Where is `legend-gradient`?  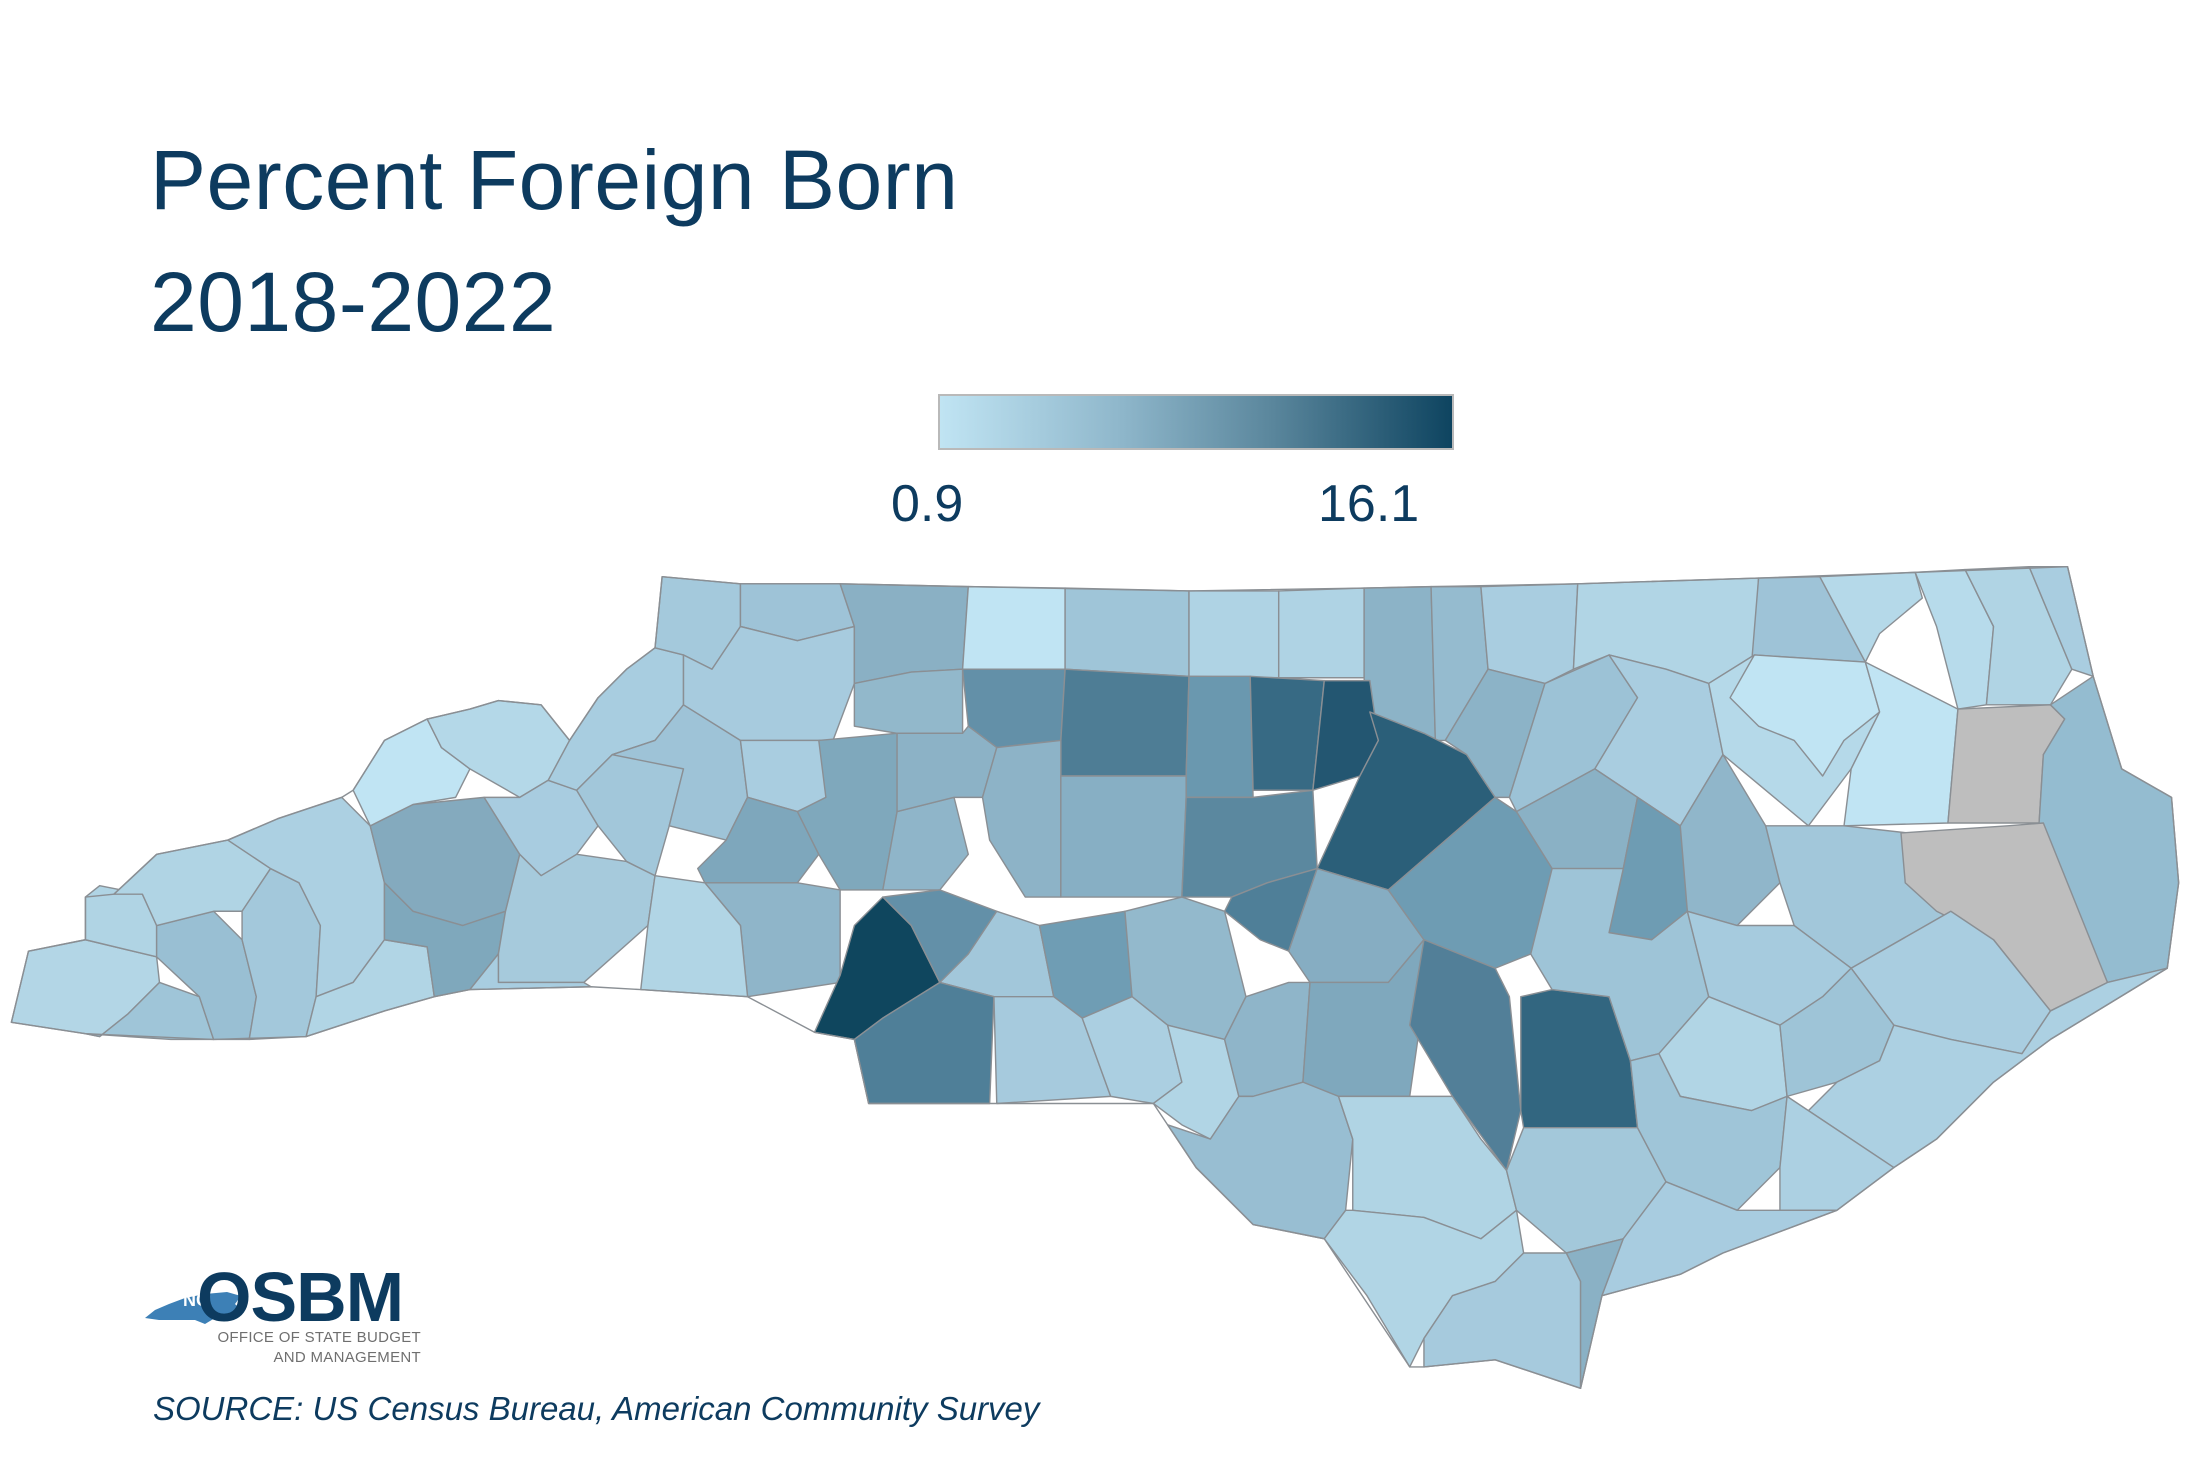
legend-gradient is located at coordinates (1196, 422).